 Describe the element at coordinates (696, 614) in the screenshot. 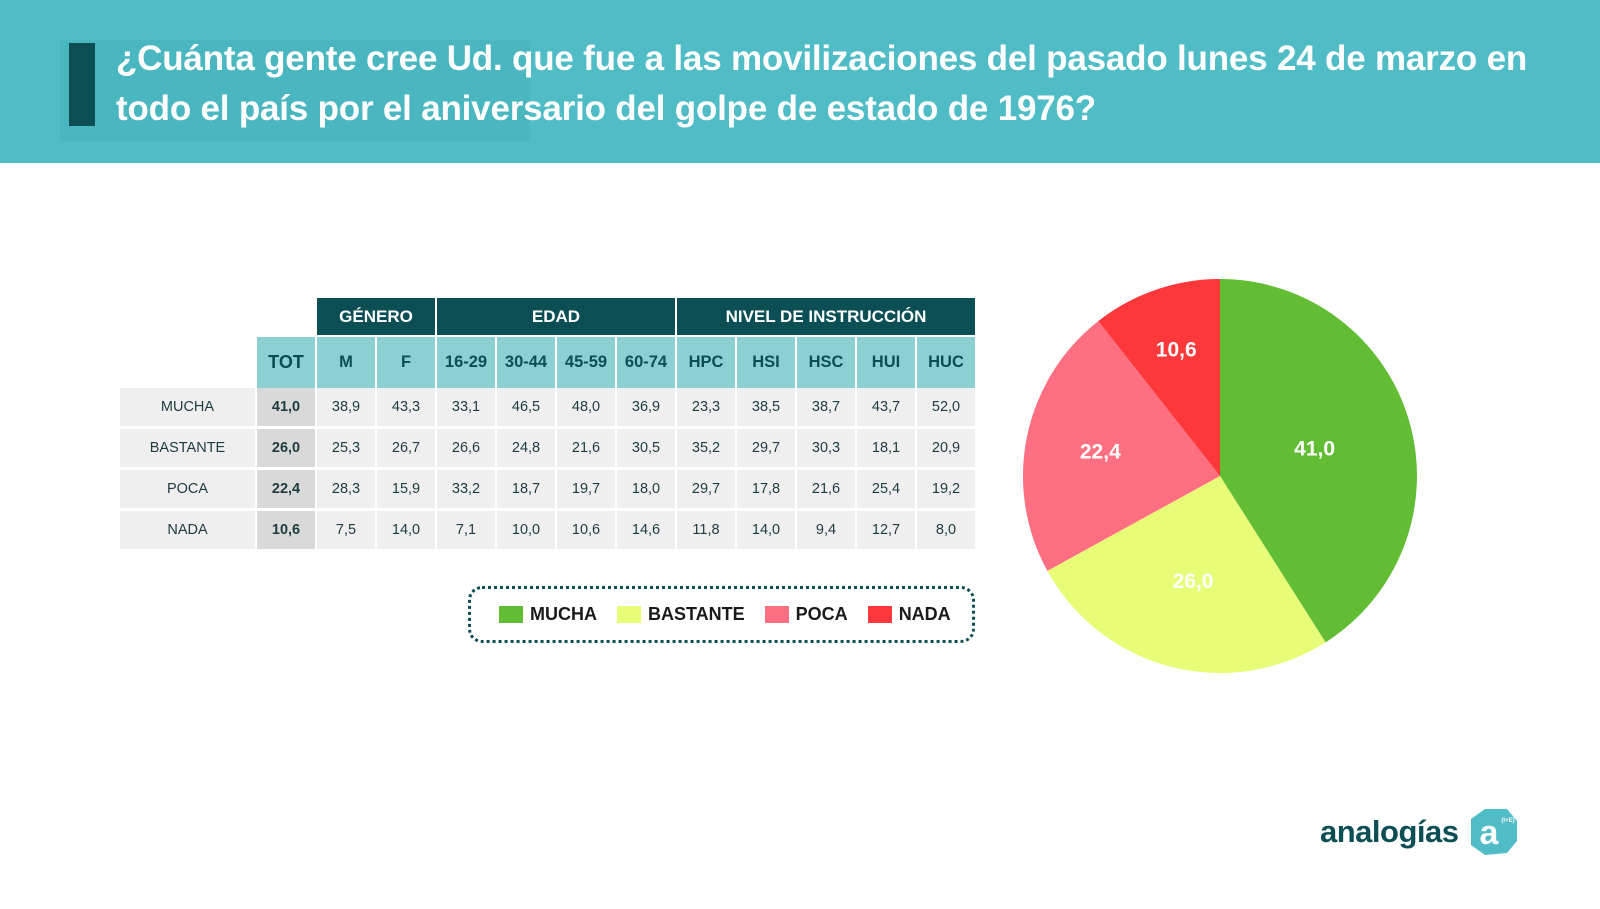

I see `legend-label: BASTANTE` at that location.